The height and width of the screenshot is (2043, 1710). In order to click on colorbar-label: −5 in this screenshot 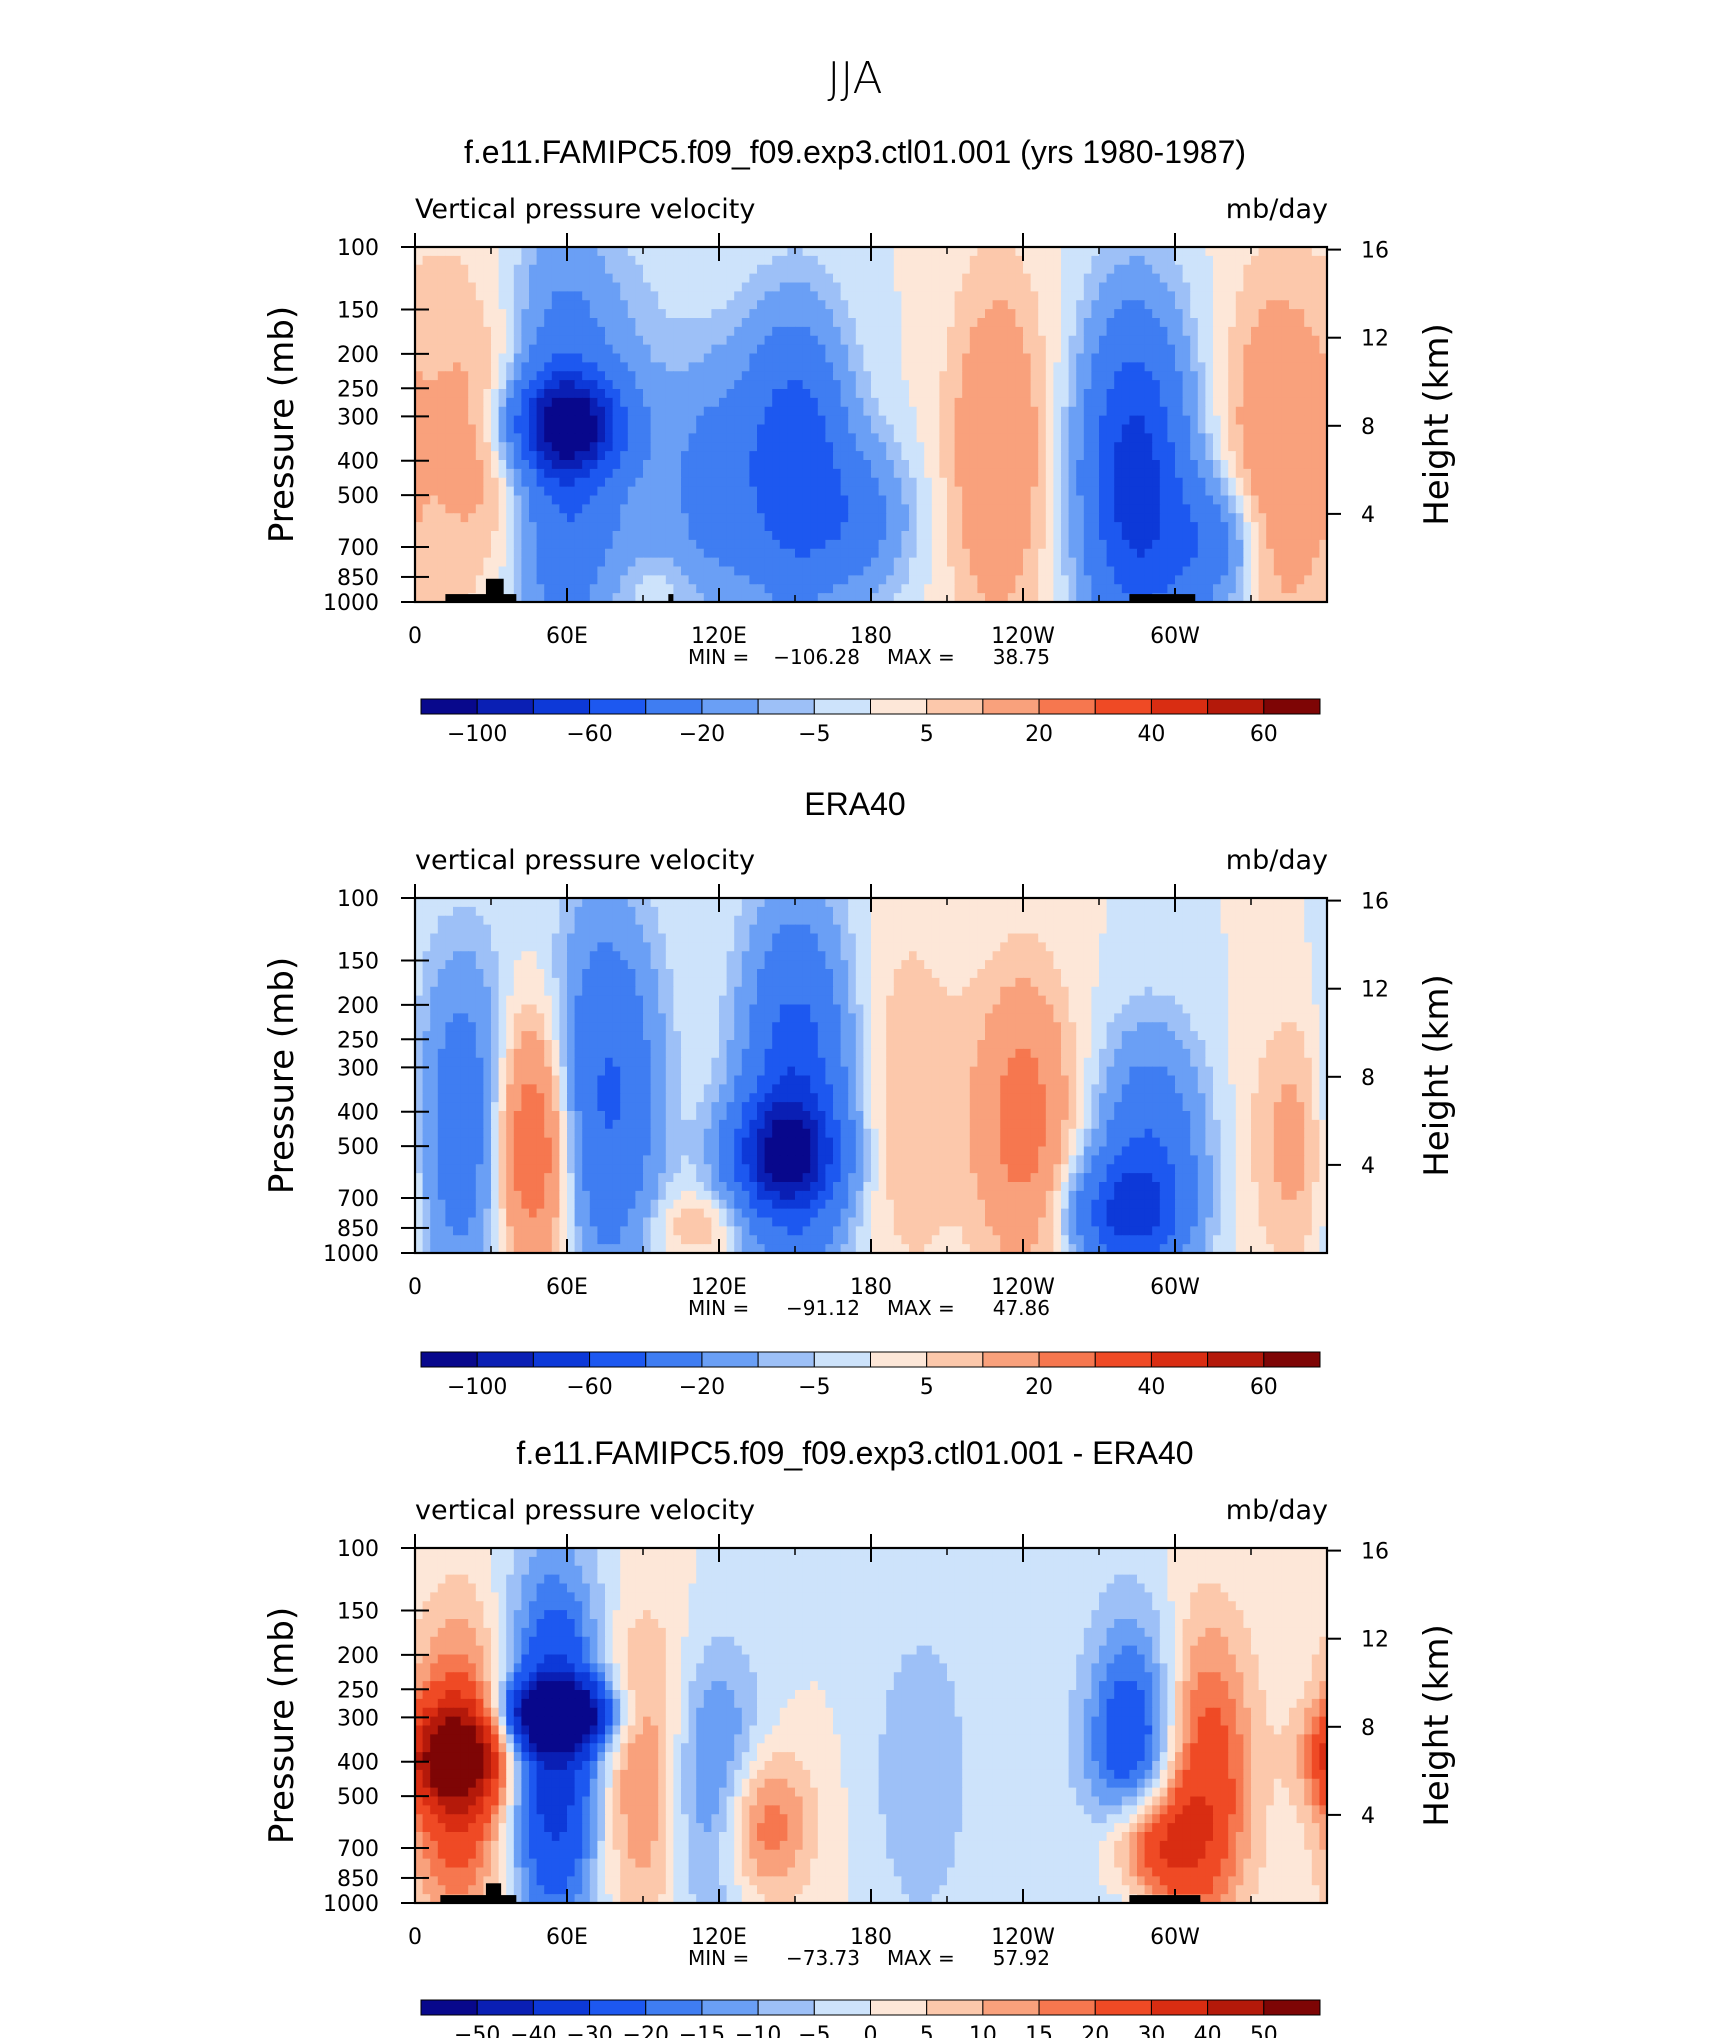, I will do `click(814, 734)`.